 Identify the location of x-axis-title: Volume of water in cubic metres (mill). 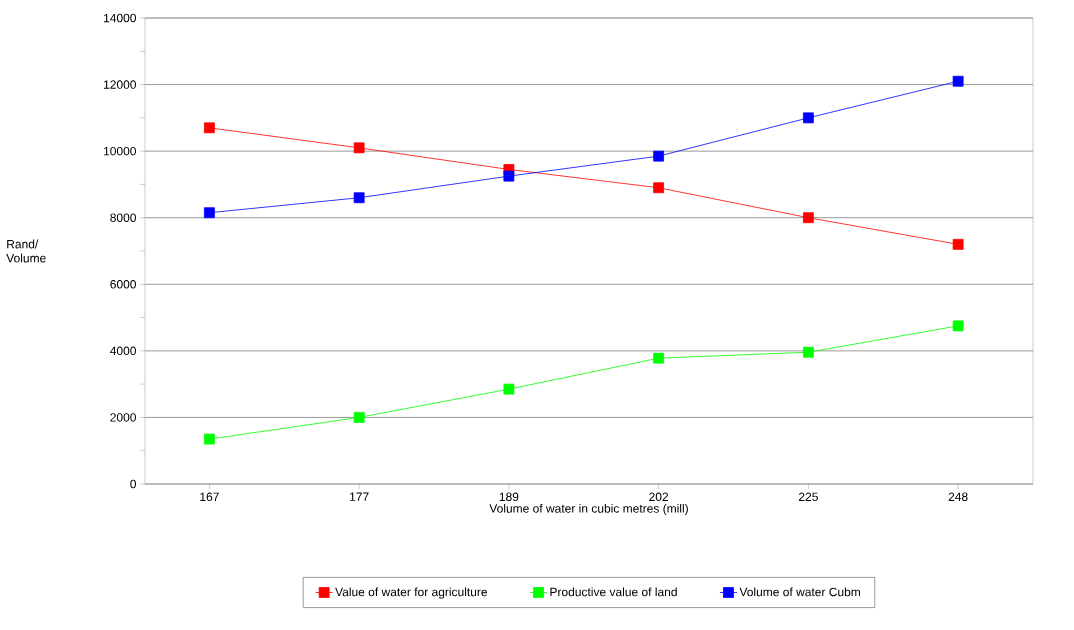
(588, 509).